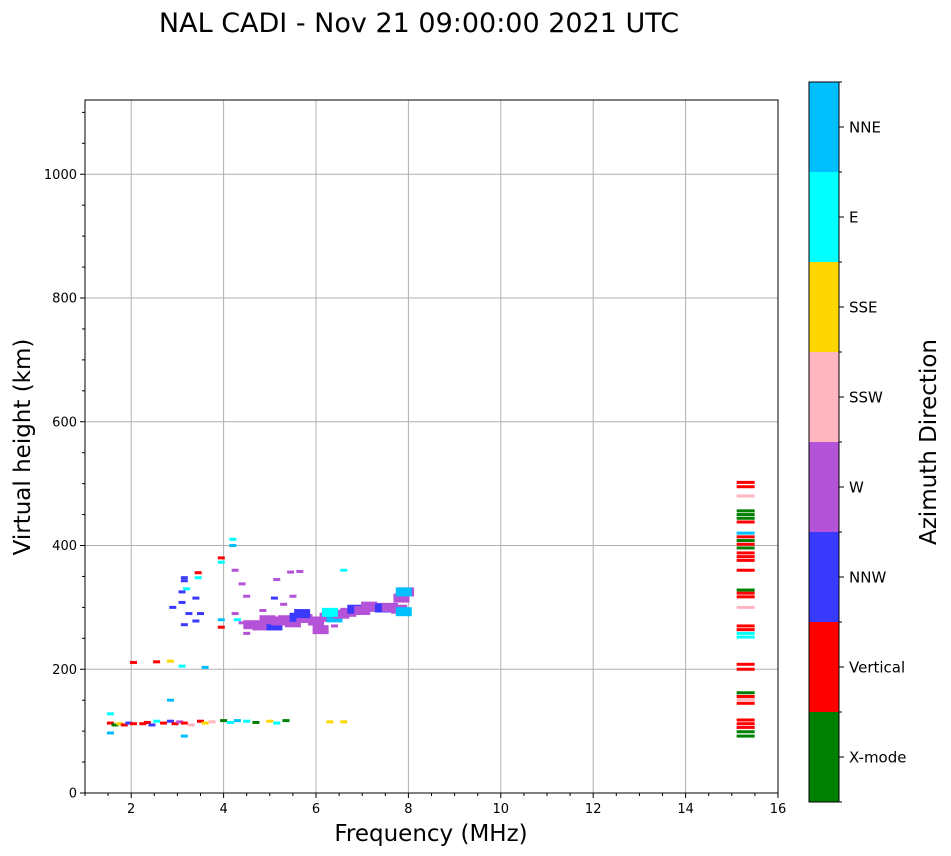  I want to click on y-axis-label: Virtual height (km), so click(23, 447).